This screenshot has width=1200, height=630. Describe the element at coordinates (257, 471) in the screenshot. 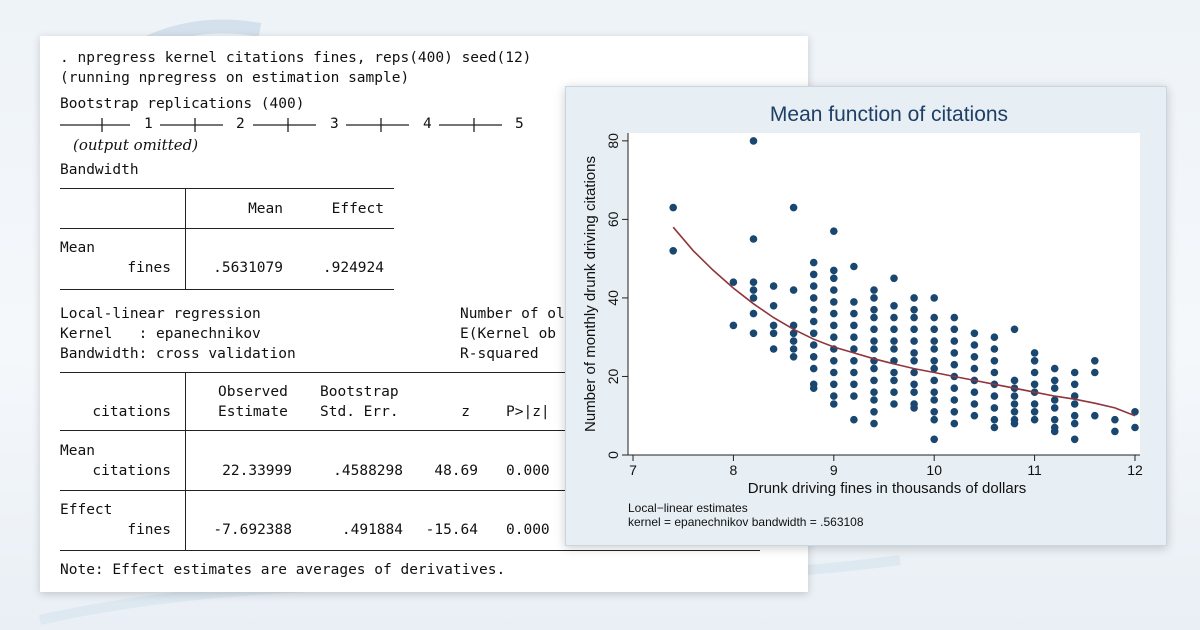

I see `reg-mean-estimate: 22.33999` at that location.